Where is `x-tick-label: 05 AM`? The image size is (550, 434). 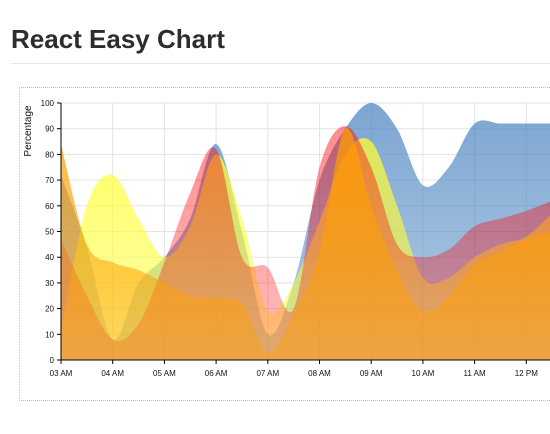 x-tick-label: 05 AM is located at coordinates (164, 373).